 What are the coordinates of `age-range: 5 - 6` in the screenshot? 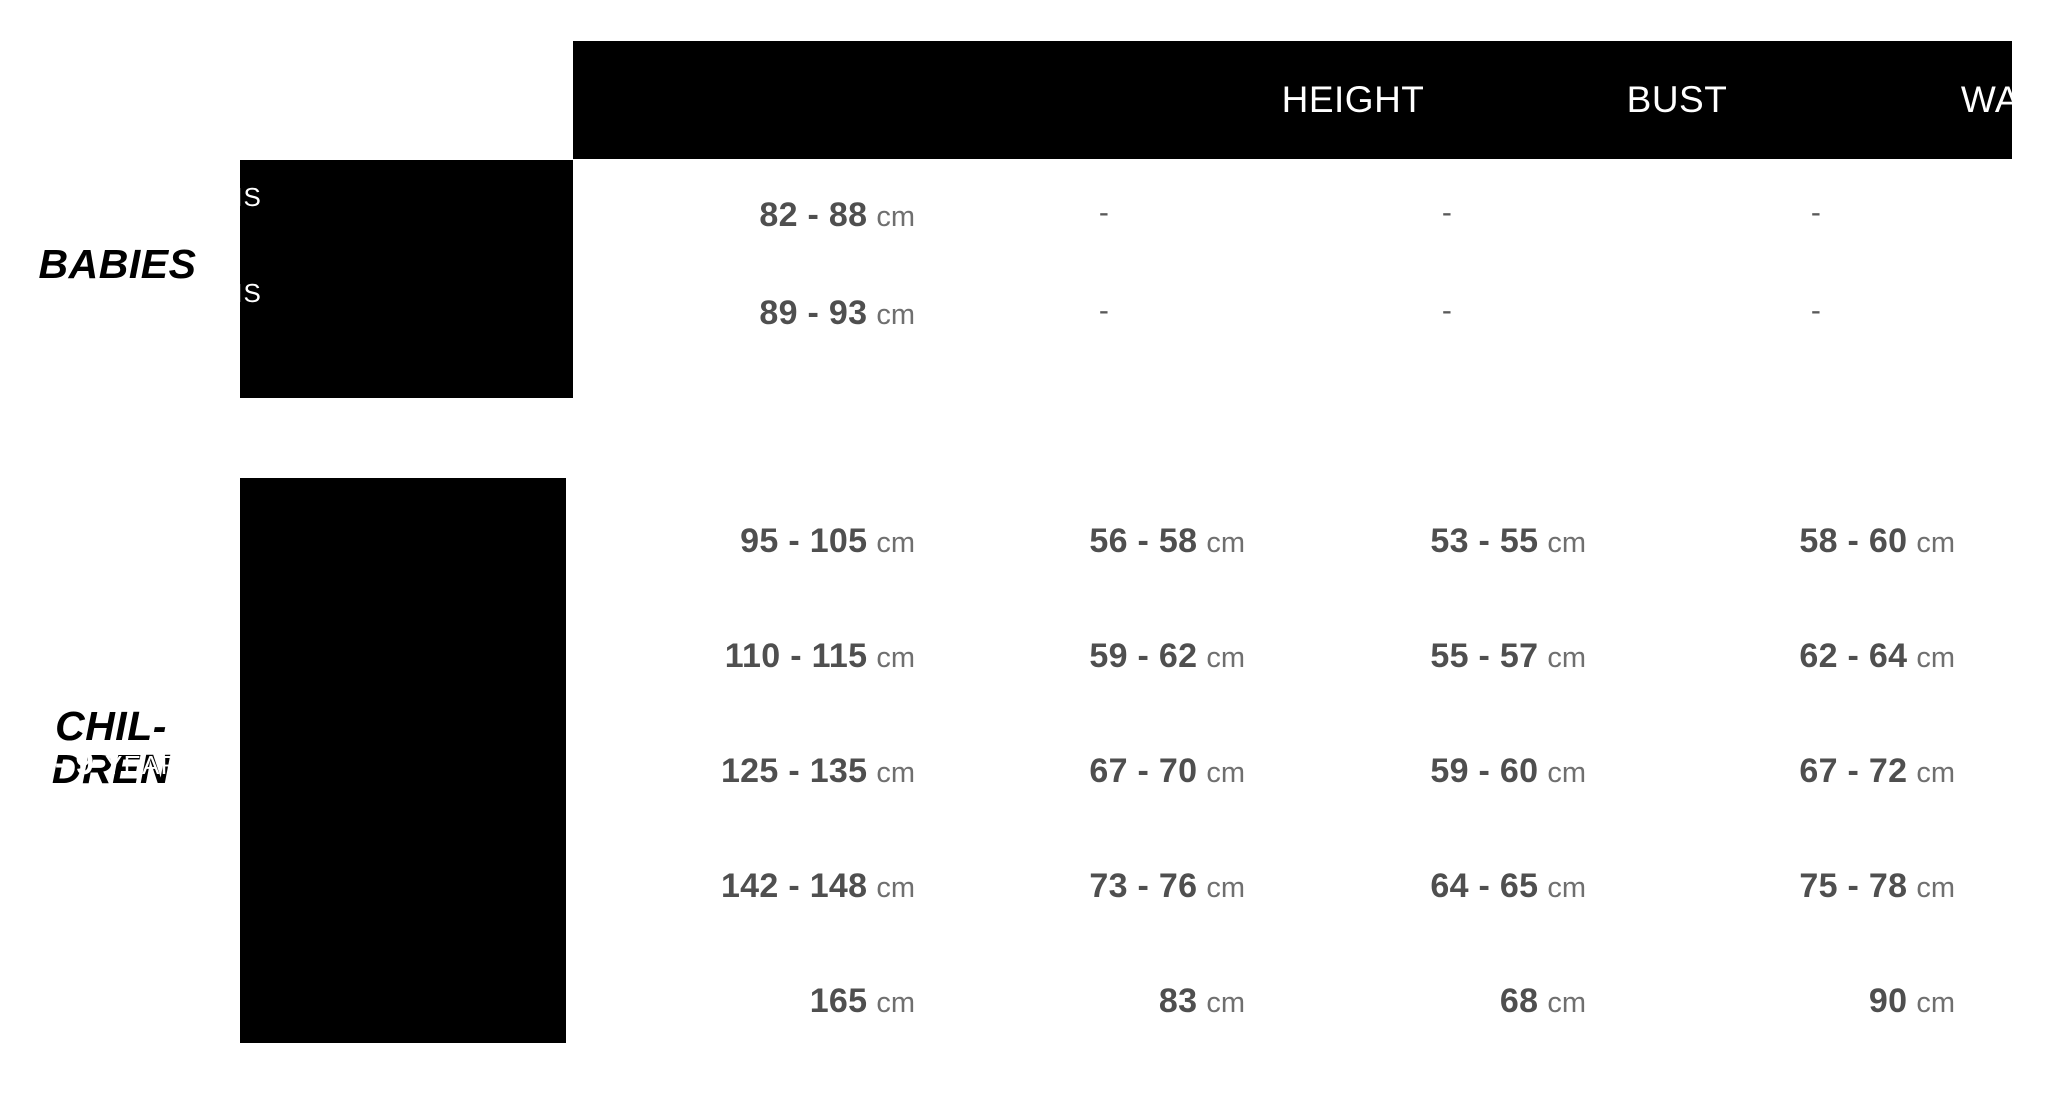 It's located at (61, 647).